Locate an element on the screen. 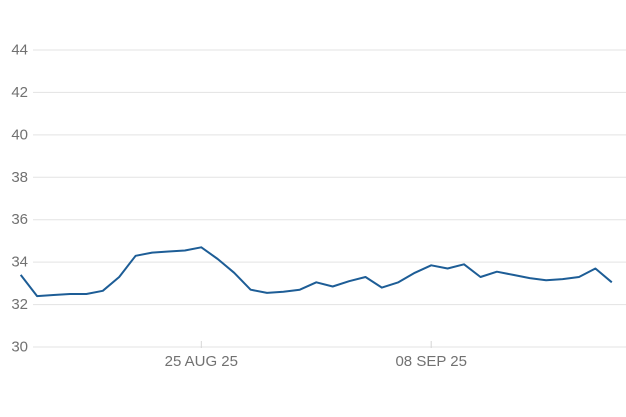 The image size is (626, 417). y-axis-labels: 30 32 34 36 38 40 42 44 is located at coordinates (19, 199).